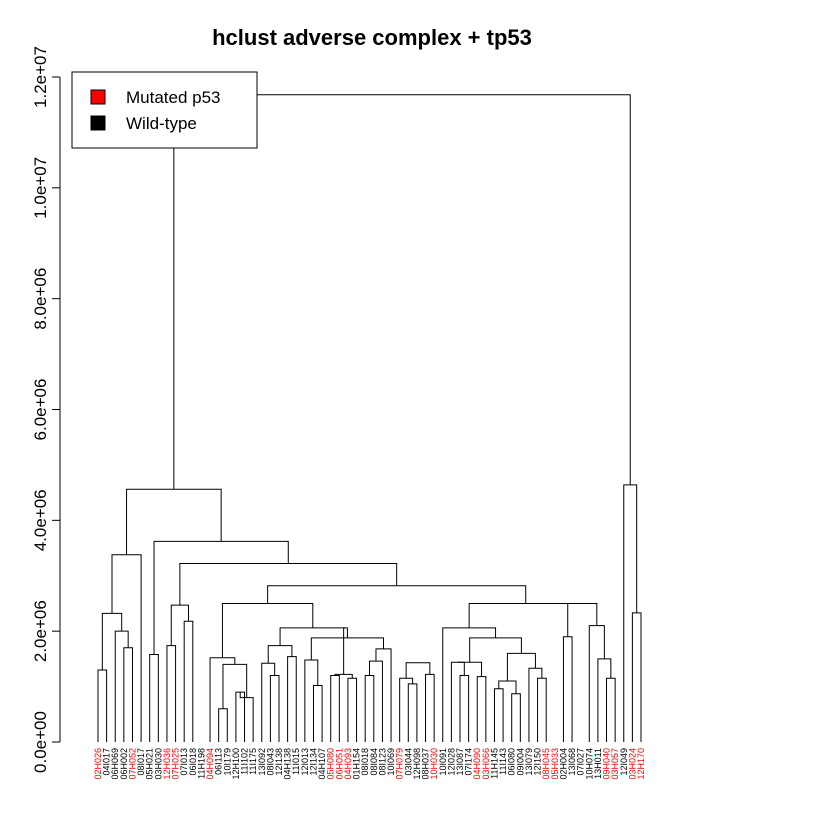 The image size is (840, 840). Describe the element at coordinates (124, 764) in the screenshot. I see `leaf-label: 06H002` at that location.